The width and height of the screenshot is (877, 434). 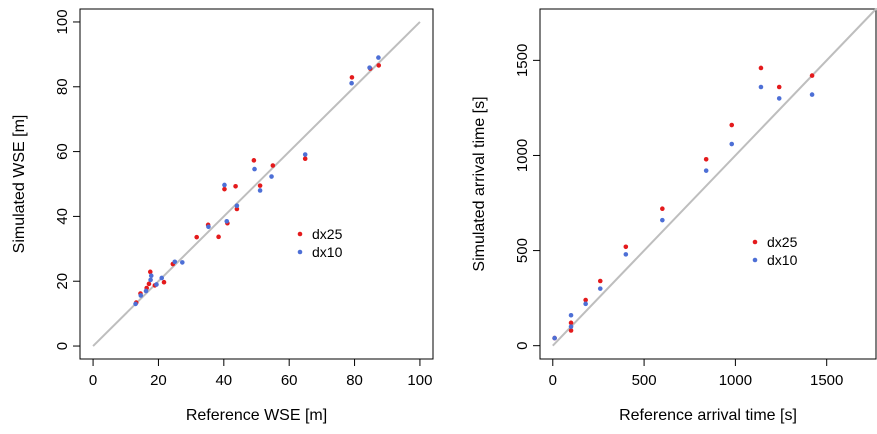 What do you see at coordinates (62, 216) in the screenshot?
I see `y-tick-label: 40` at bounding box center [62, 216].